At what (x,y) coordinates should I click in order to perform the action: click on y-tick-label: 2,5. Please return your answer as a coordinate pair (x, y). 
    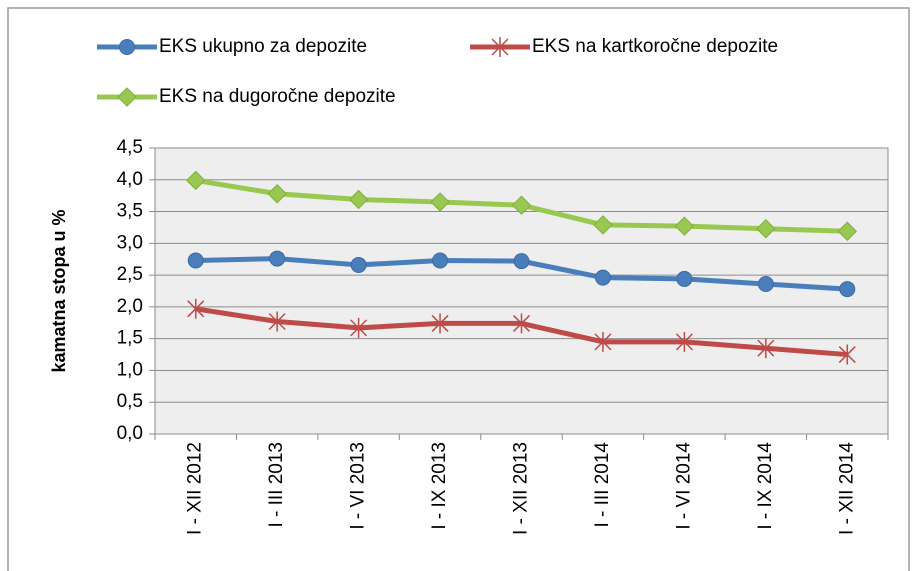
    Looking at the image, I should click on (130, 274).